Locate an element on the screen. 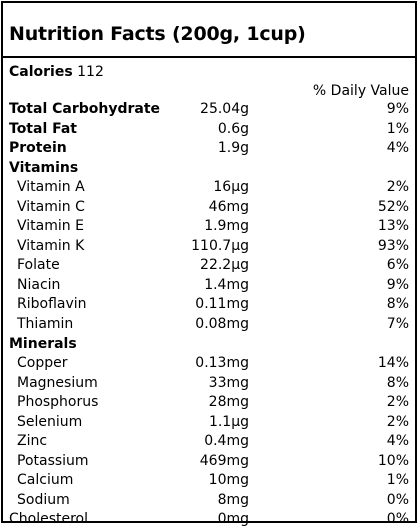  nutrient-amount: 33mg is located at coordinates (228, 382).